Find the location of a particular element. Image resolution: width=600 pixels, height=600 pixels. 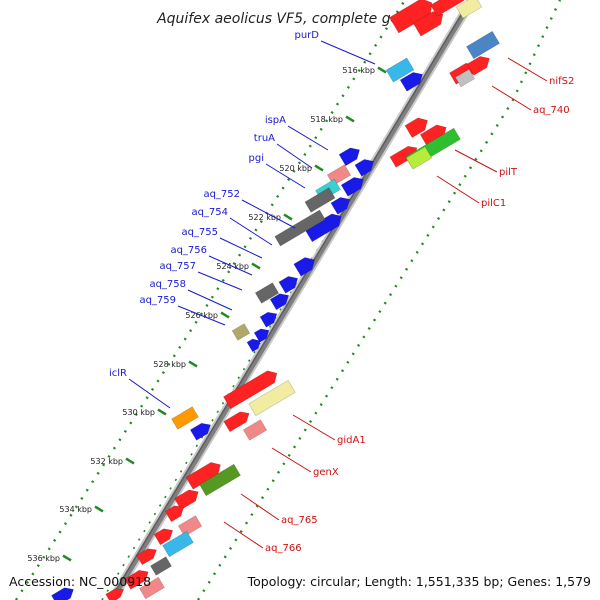

gene-label-aq_765: aq_765 is located at coordinates (299, 520).